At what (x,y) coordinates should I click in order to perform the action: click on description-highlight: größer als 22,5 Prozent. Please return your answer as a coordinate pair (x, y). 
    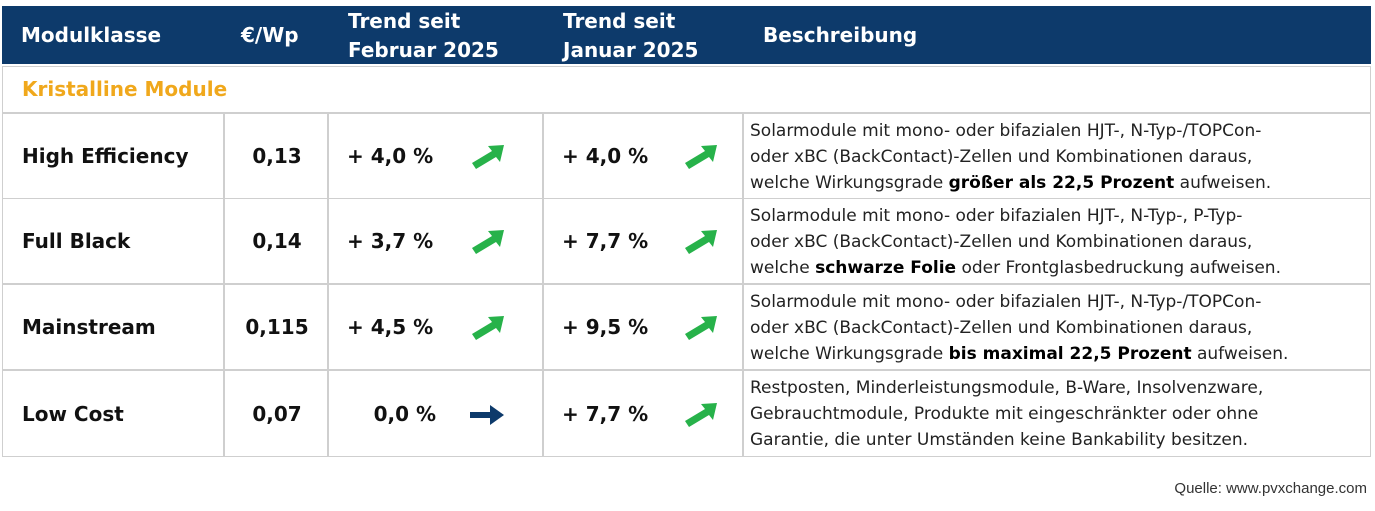
    Looking at the image, I should click on (1061, 183).